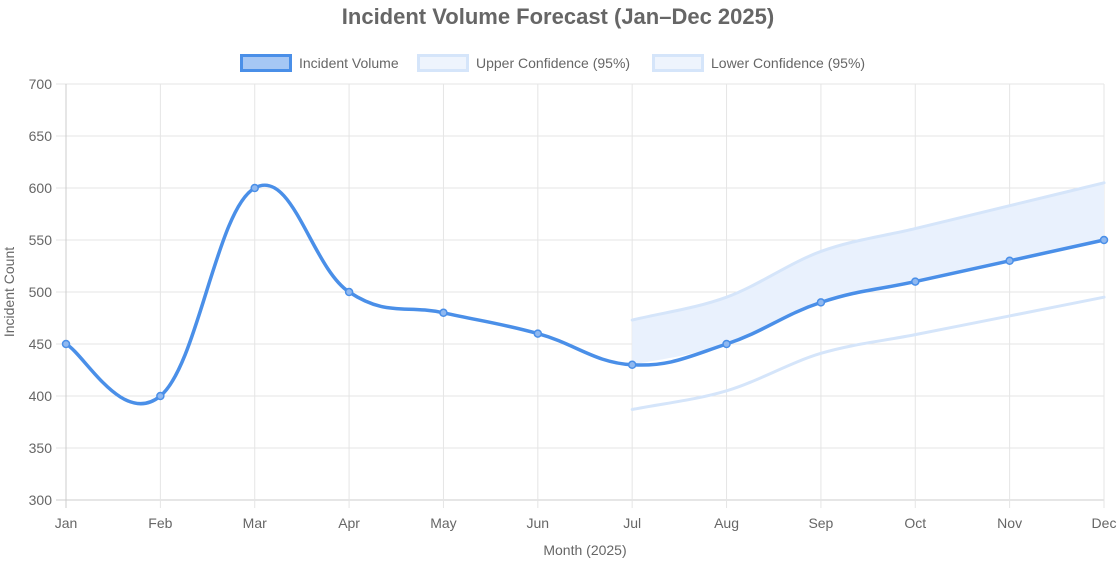 The image size is (1120, 562). Describe the element at coordinates (443, 523) in the screenshot. I see `x-tick-label: May` at that location.